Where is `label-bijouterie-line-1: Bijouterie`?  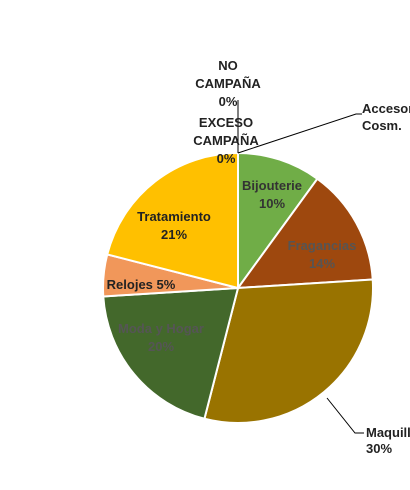 label-bijouterie-line-1: Bijouterie is located at coordinates (272, 185).